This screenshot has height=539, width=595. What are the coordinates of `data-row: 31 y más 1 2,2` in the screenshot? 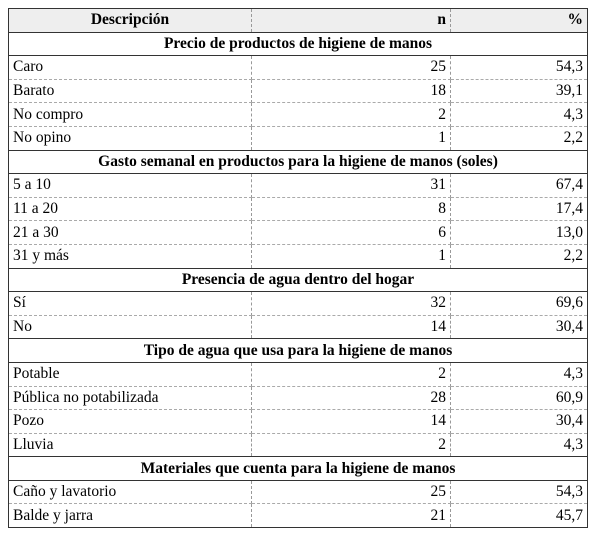 It's located at (298, 256).